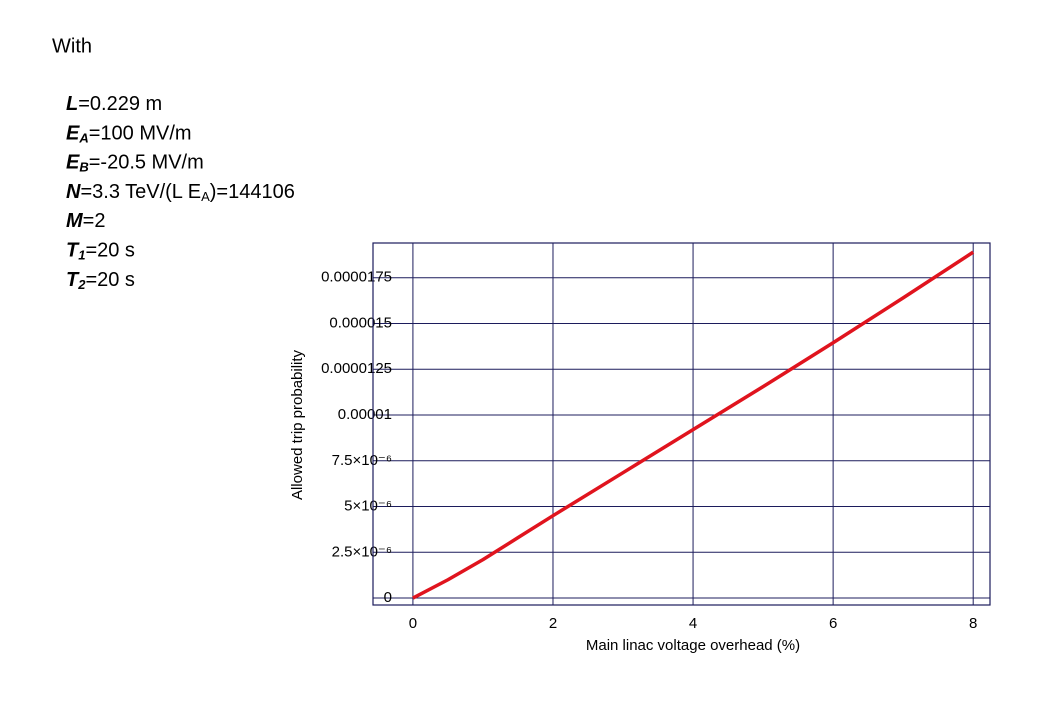 This screenshot has width=1040, height=720. I want to click on parameter-part: =3.3 TeV/(L E, so click(140, 192).